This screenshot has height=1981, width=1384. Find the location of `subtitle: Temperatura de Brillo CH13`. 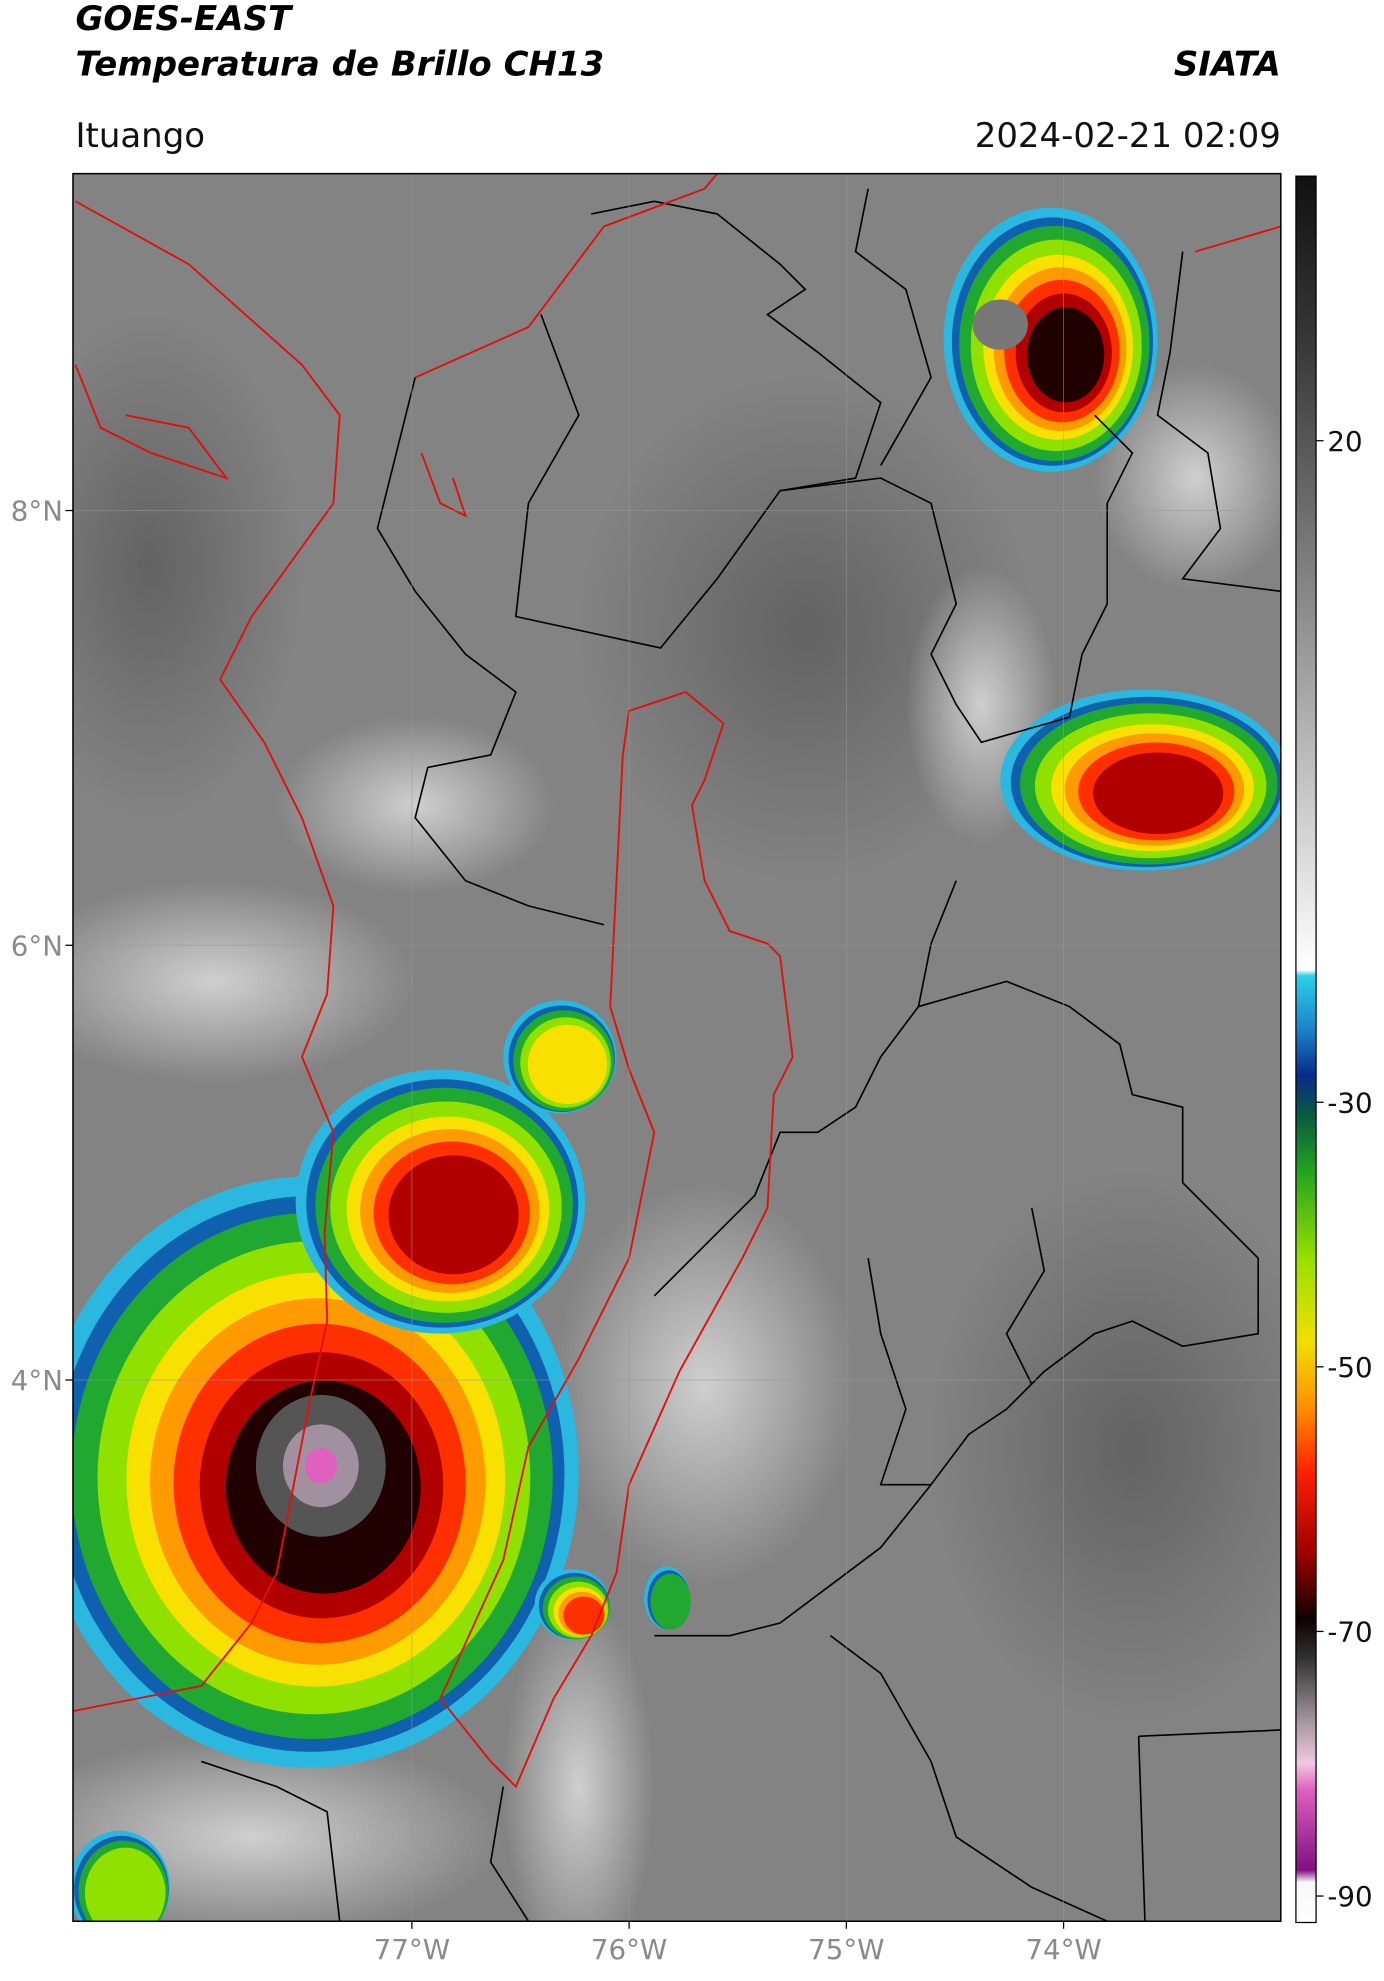

subtitle: Temperatura de Brillo CH13 is located at coordinates (339, 64).